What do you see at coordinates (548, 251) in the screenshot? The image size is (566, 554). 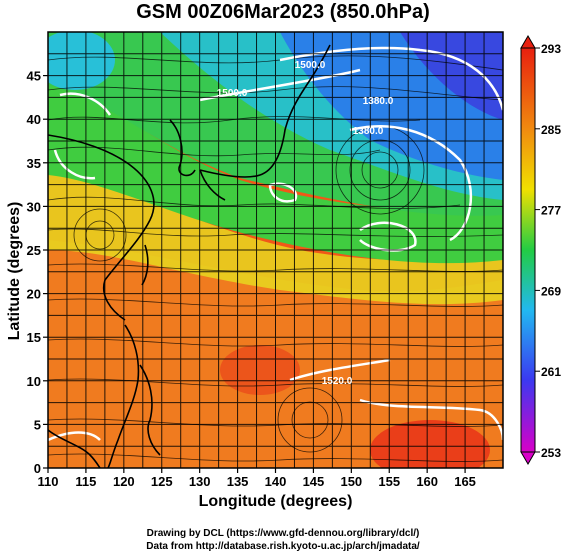 I see `colorbar-ticks: 293 285 277 269 261 253` at bounding box center [548, 251].